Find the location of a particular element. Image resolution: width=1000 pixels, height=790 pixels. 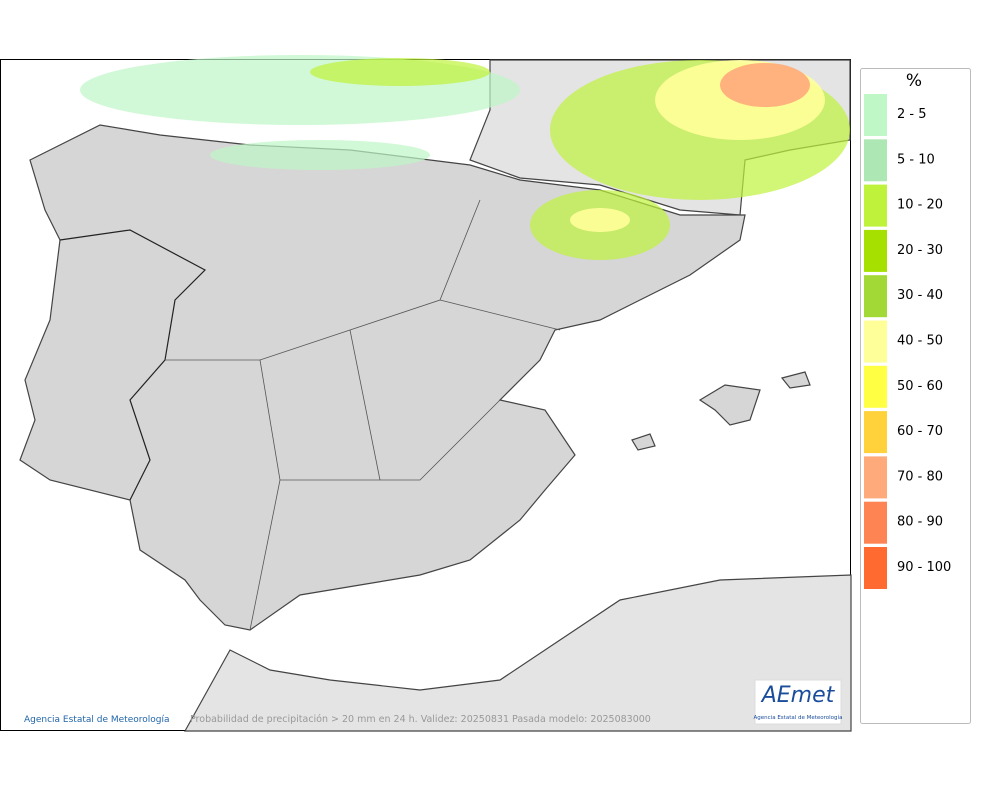

legend-label: 2 - 5 is located at coordinates (912, 114).